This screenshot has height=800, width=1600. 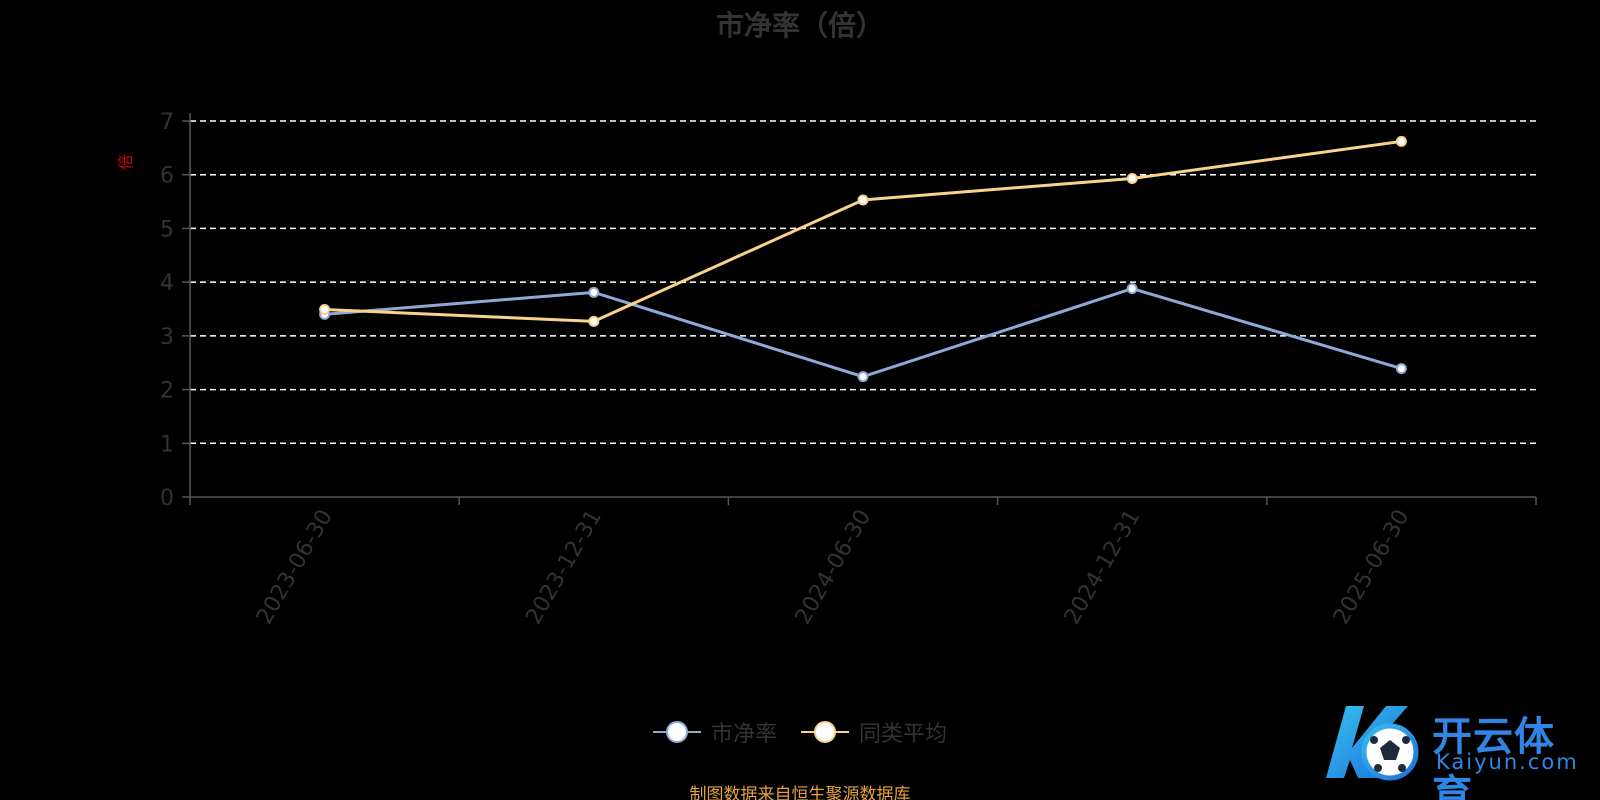 I want to click on x-tick-label: 2025-06-30, so click(x=1372, y=567).